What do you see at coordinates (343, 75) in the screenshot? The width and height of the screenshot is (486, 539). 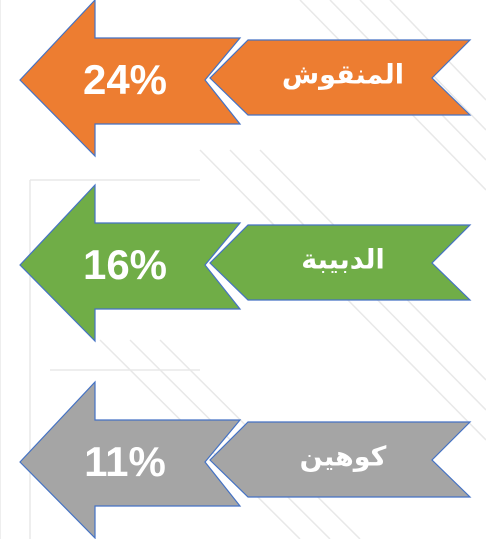 I see `name-label: المنقوش` at bounding box center [343, 75].